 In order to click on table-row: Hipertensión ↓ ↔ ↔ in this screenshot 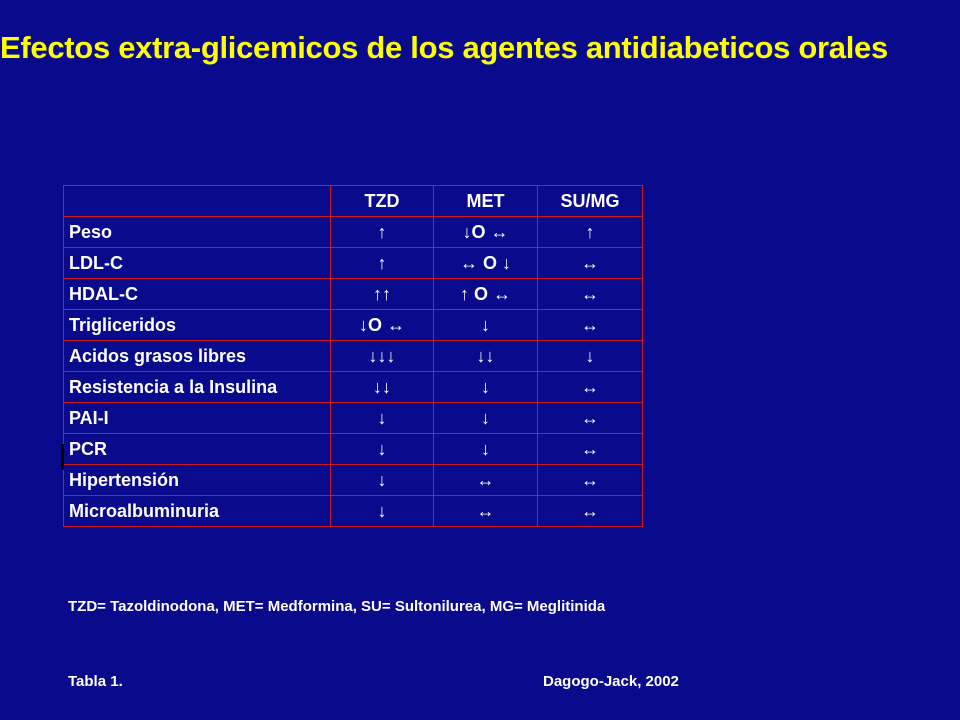, I will do `click(353, 480)`.